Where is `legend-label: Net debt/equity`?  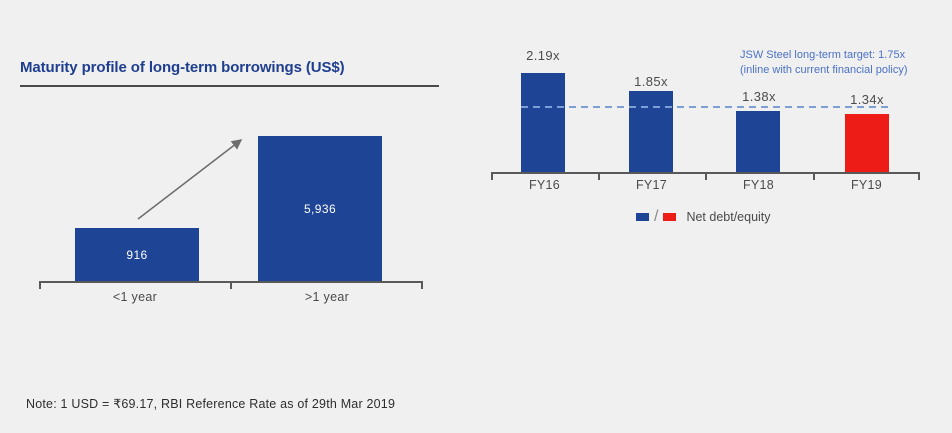
legend-label: Net debt/equity is located at coordinates (728, 217).